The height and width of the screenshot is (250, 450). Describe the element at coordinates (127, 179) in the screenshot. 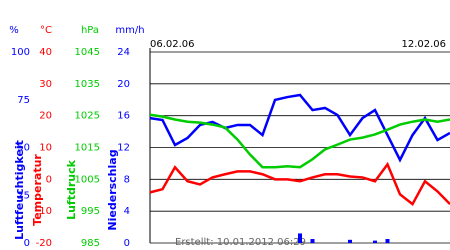

I see `y-tick-label: 8` at that location.